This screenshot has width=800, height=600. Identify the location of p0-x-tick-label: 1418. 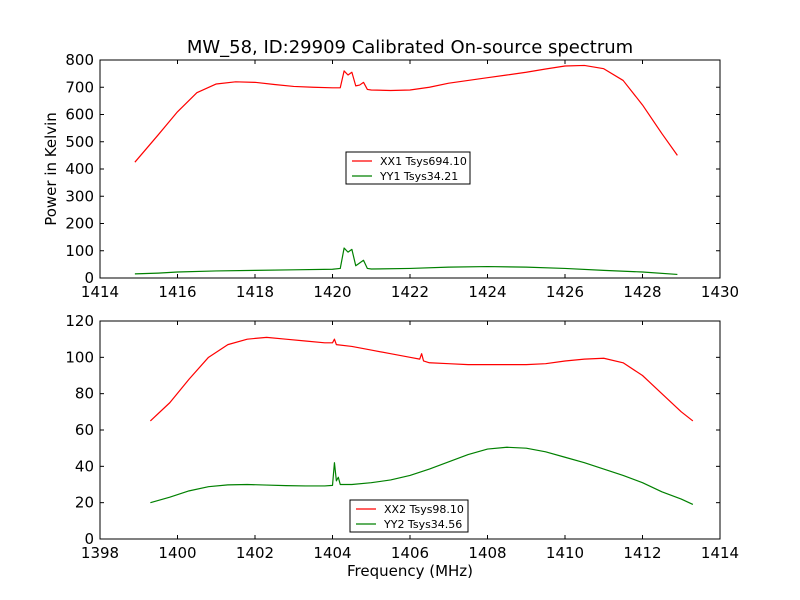
(255, 292).